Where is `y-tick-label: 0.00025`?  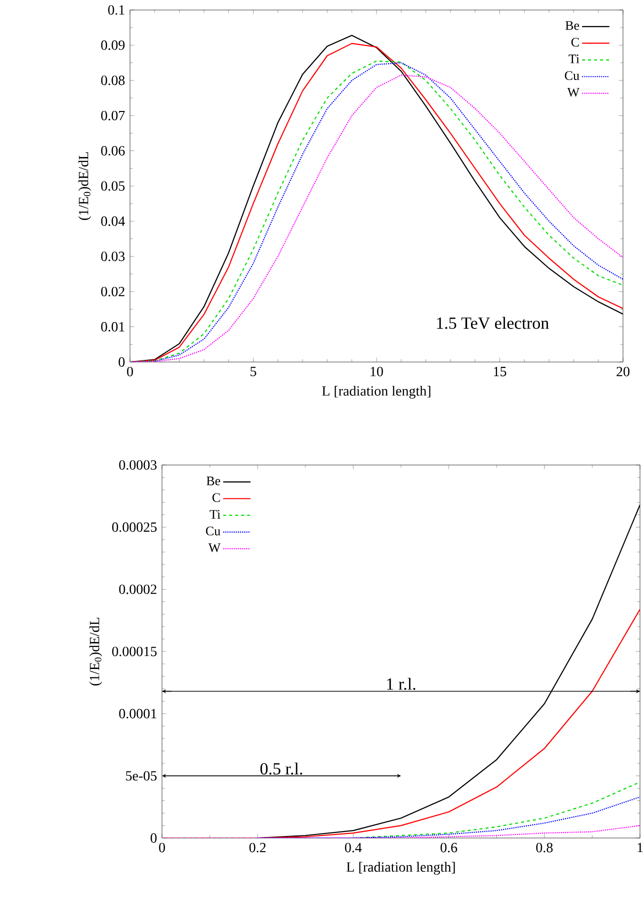 y-tick-label: 0.00025 is located at coordinates (134, 527).